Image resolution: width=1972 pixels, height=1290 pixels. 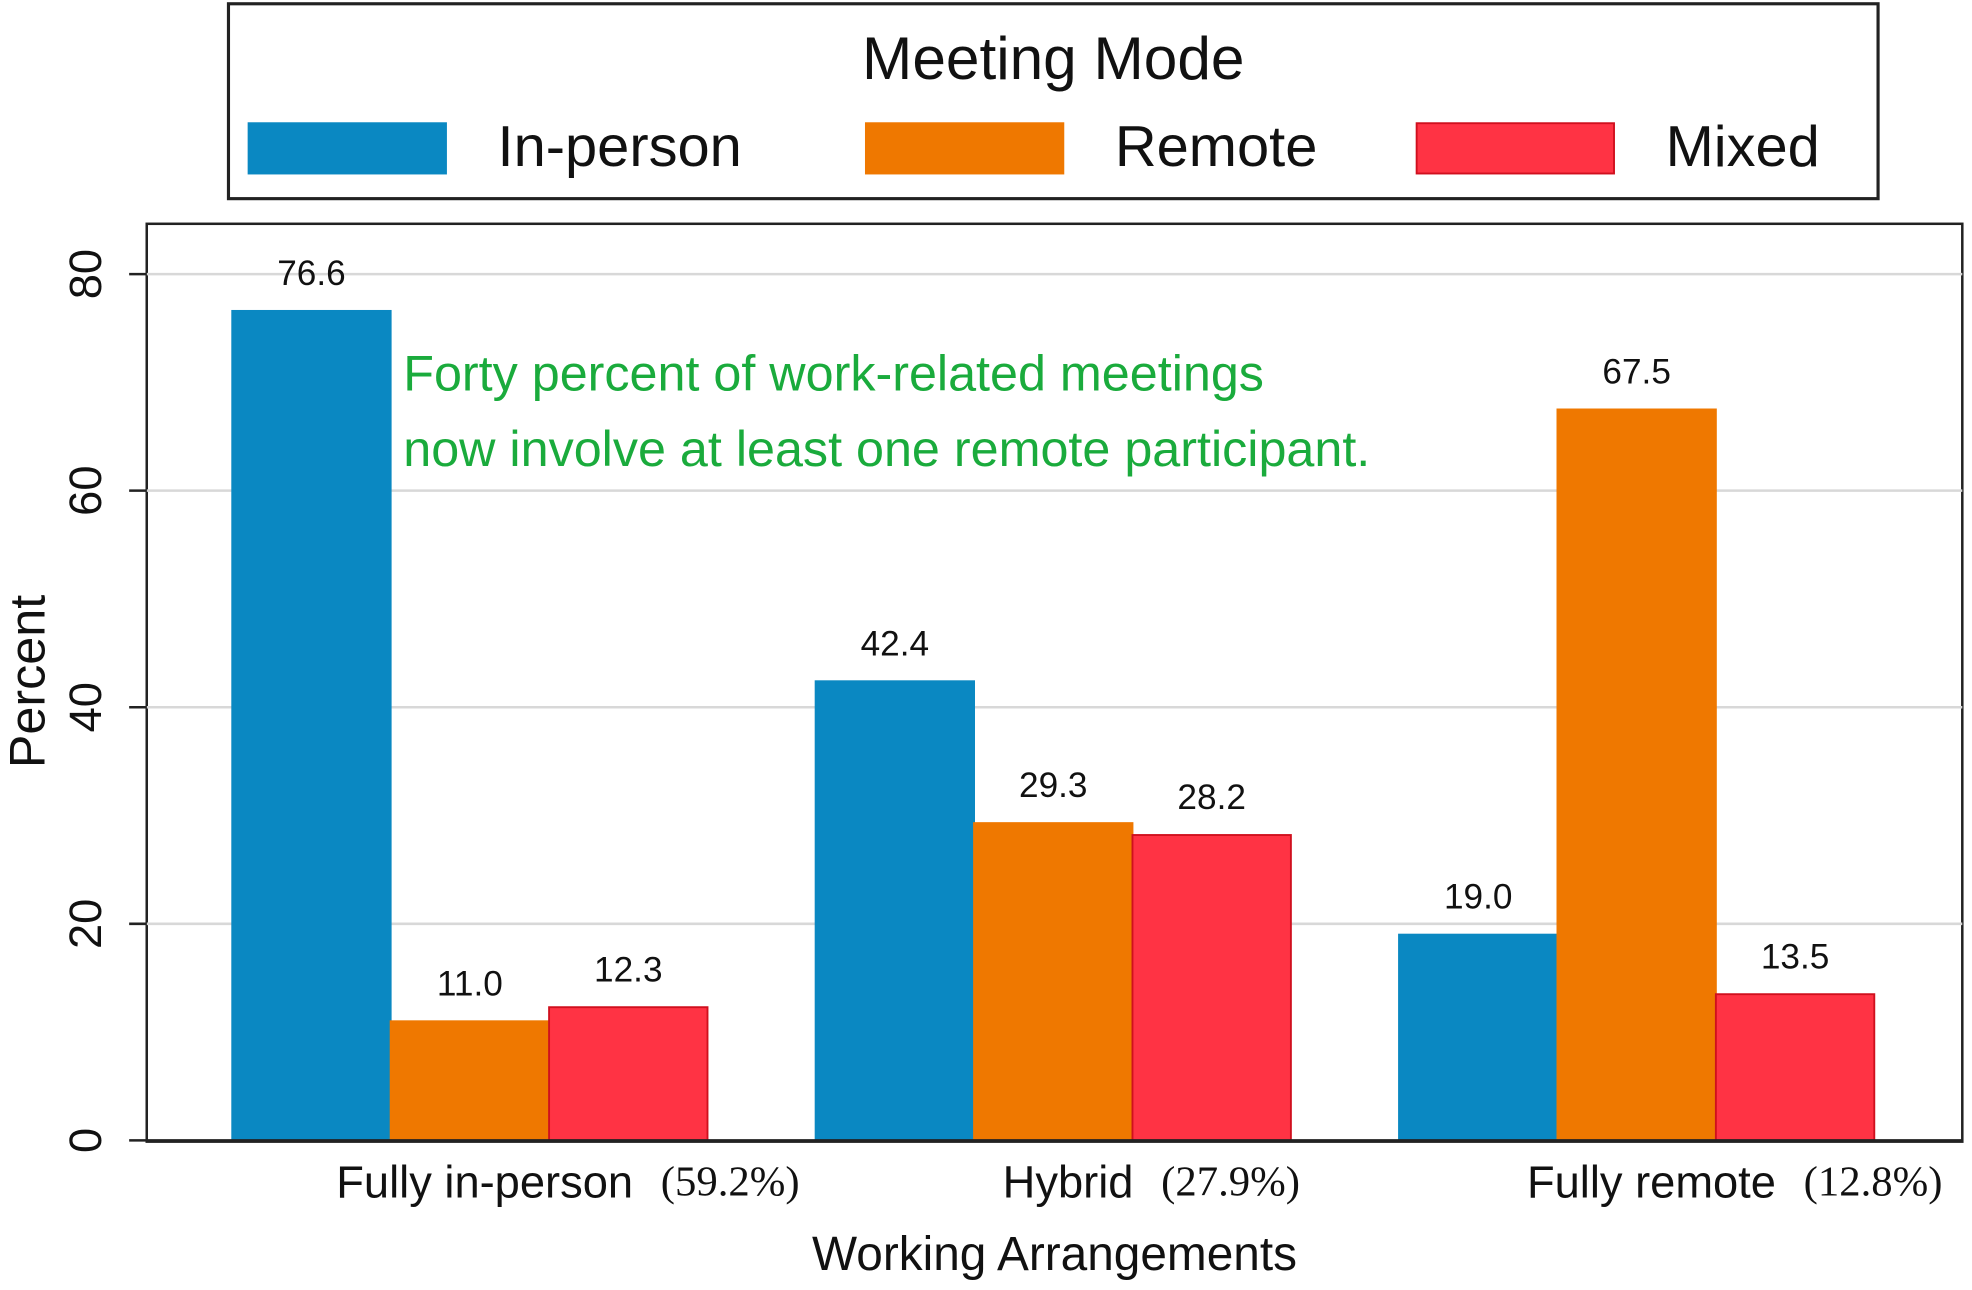 What do you see at coordinates (620, 147) in the screenshot?
I see `legend-label: In-person` at bounding box center [620, 147].